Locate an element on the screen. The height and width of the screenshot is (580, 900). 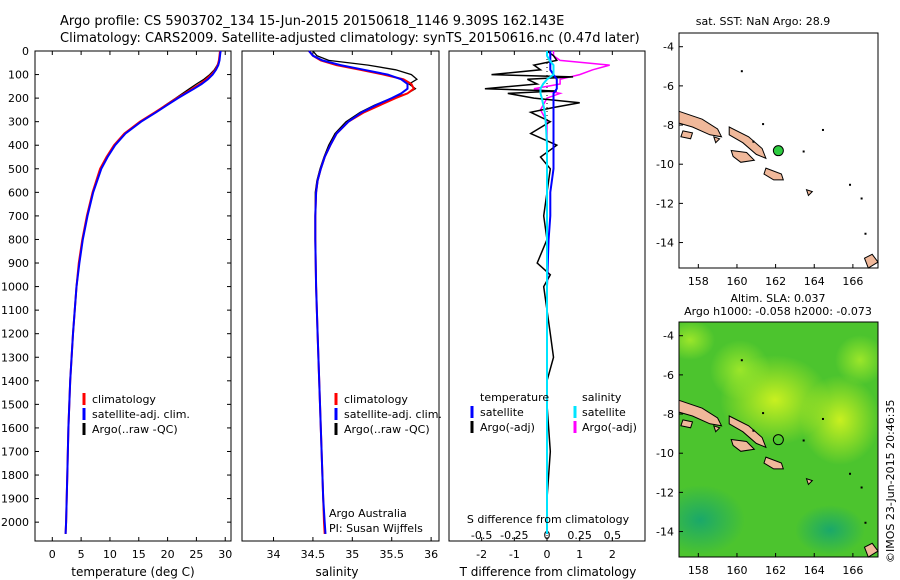
depth-tick-label: 800 is located at coordinates (18, 239).